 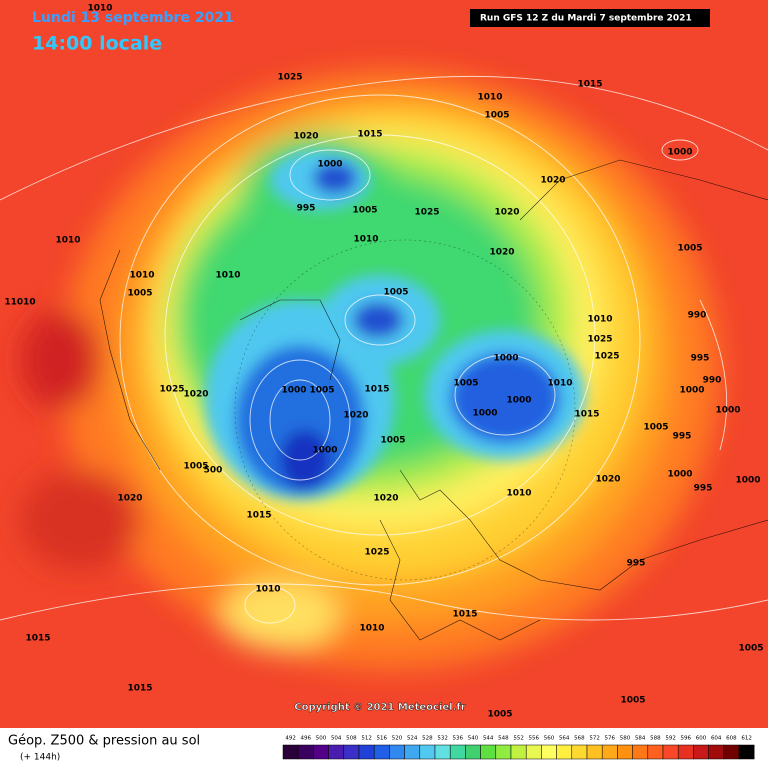 What do you see at coordinates (586, 19) in the screenshot?
I see `run-info: Run GFS 12 Z du Mardi 7 septembre 2021` at bounding box center [586, 19].